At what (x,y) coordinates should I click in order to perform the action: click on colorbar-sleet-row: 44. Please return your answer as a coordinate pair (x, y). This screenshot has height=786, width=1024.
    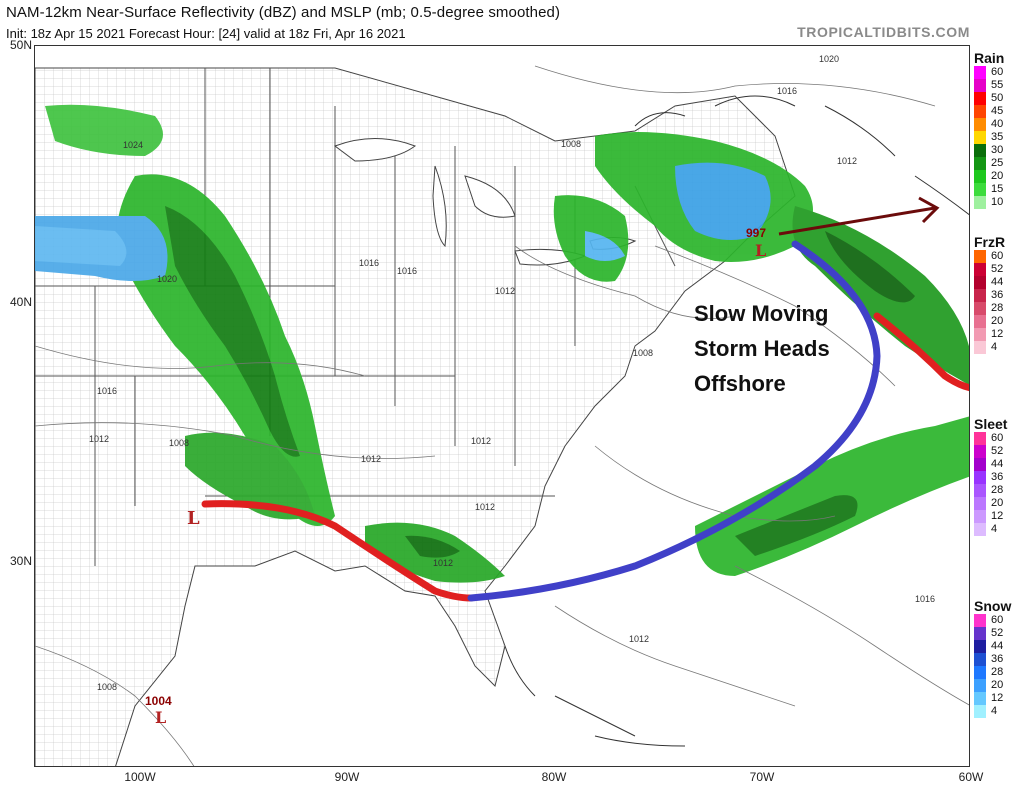
    Looking at the image, I should click on (998, 464).